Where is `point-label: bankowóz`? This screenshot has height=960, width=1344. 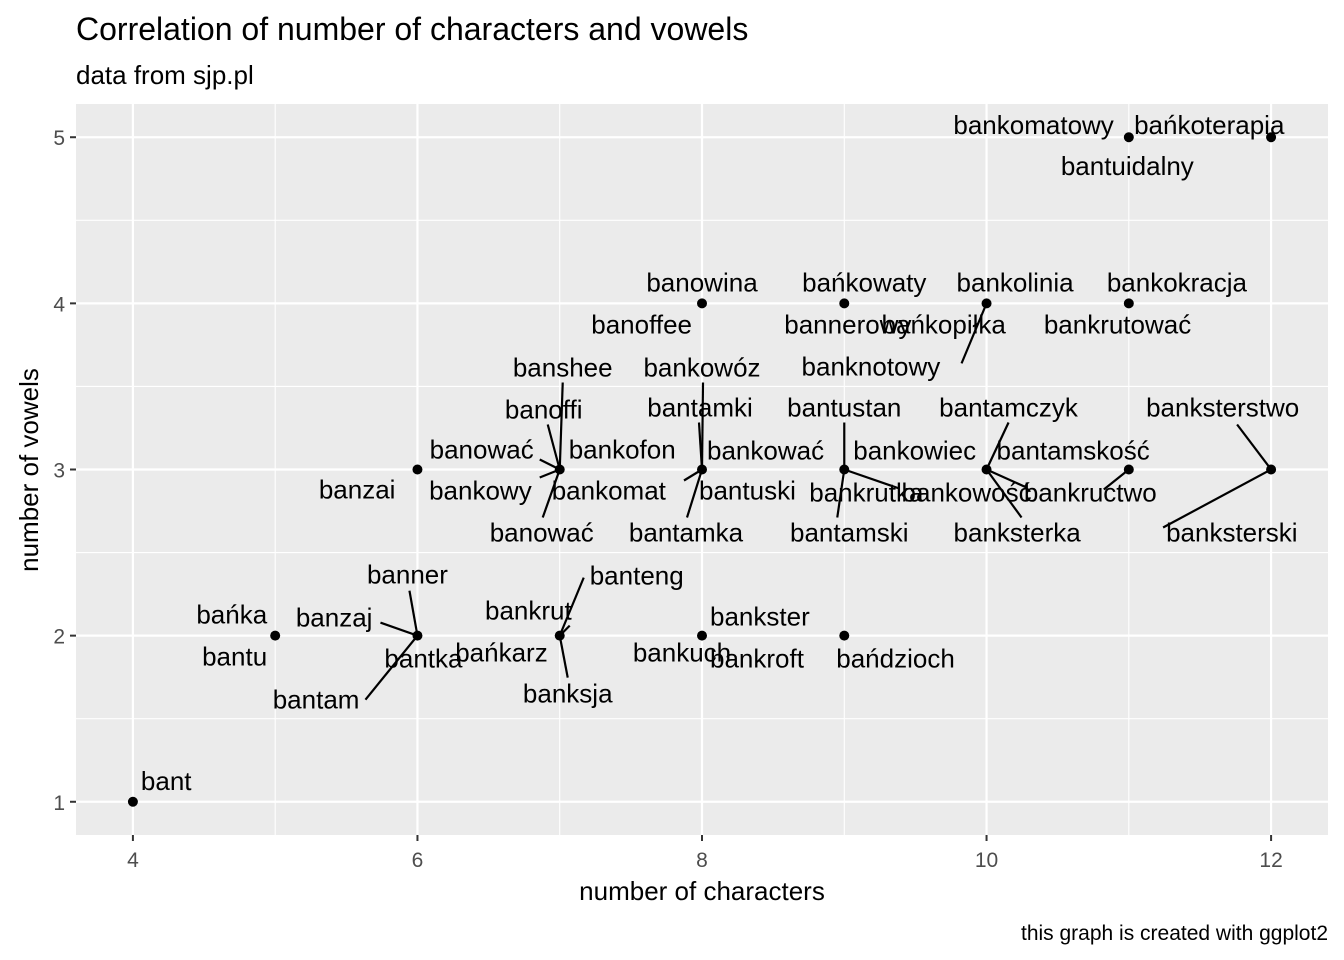
point-label: bankowóz is located at coordinates (701, 368).